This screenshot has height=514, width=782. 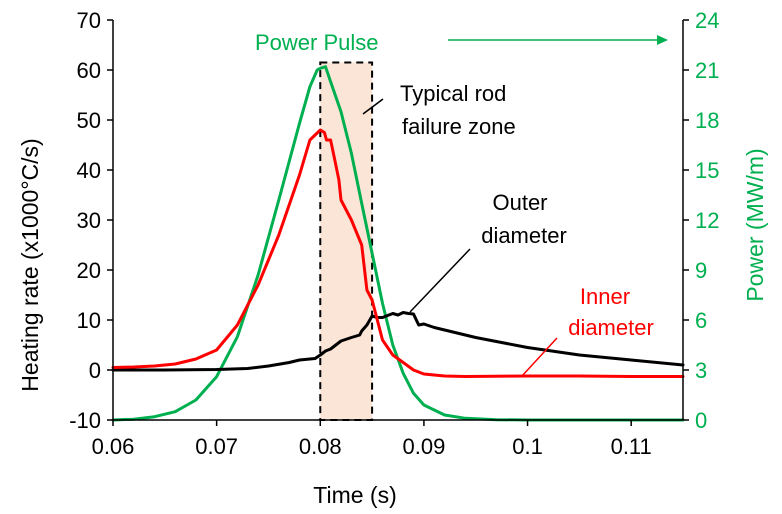 I want to click on y-axis-title-right: Power (MW/m), so click(x=755, y=224).